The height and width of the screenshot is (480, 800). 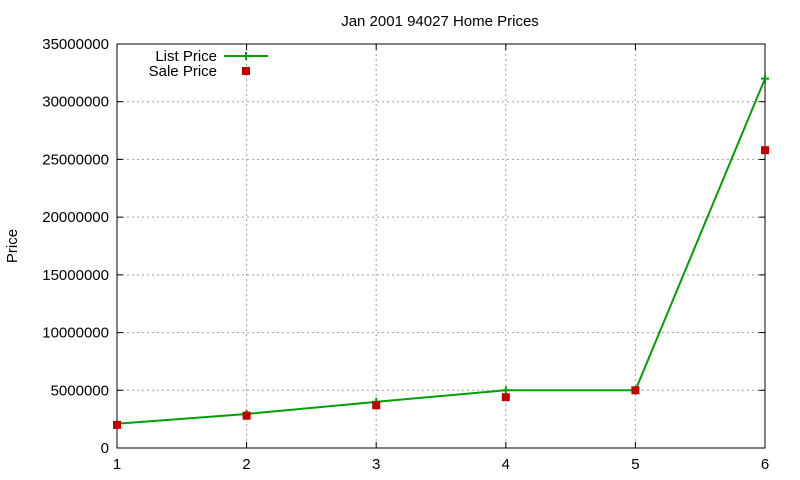 What do you see at coordinates (246, 464) in the screenshot?
I see `x-tick-label: 2` at bounding box center [246, 464].